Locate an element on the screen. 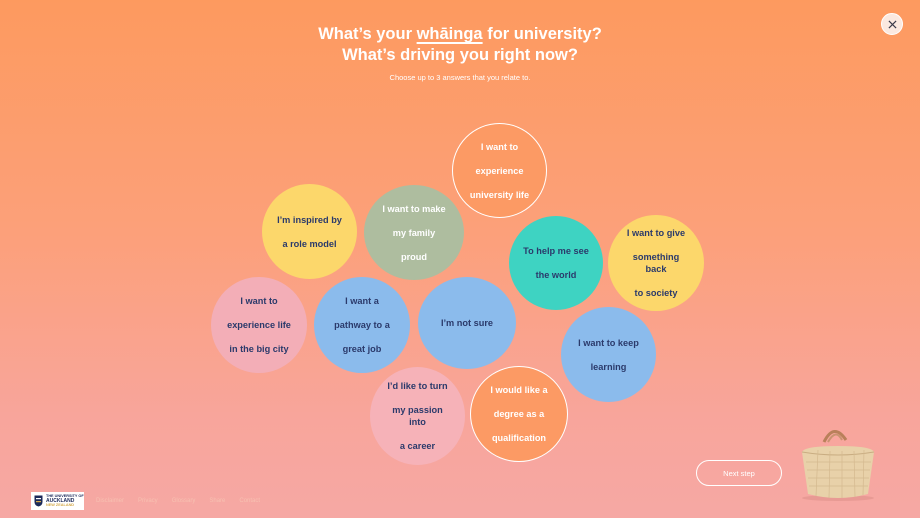 Image resolution: width=920 pixels, height=518 pixels. option-label: I want to give is located at coordinates (656, 233).